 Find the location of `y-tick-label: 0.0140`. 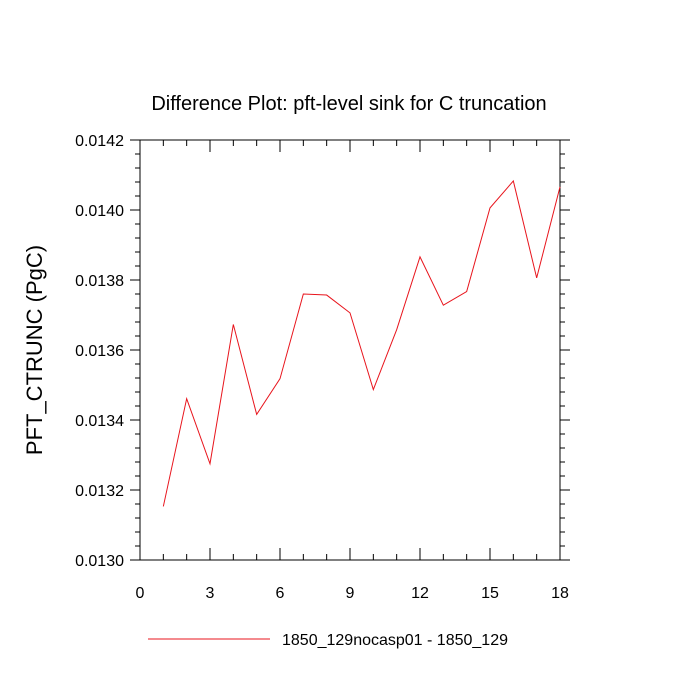

y-tick-label: 0.0140 is located at coordinates (99, 211).